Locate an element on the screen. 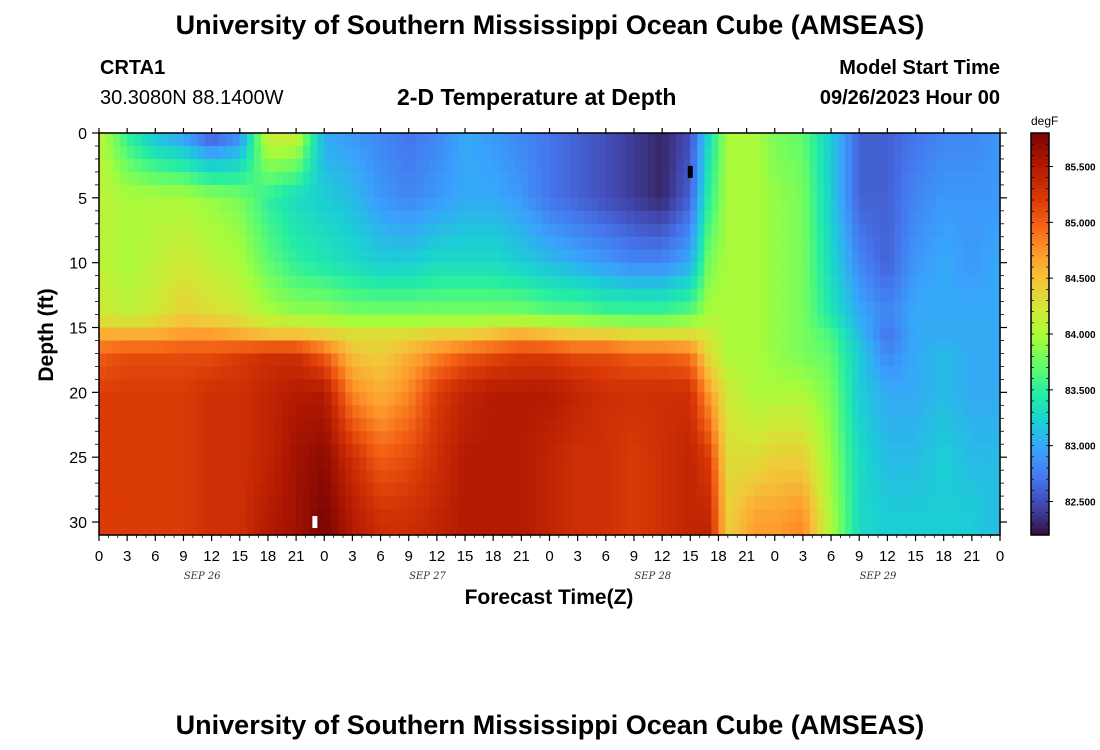 This screenshot has height=750, width=1100. x-tick-label: 18 is located at coordinates (268, 556).